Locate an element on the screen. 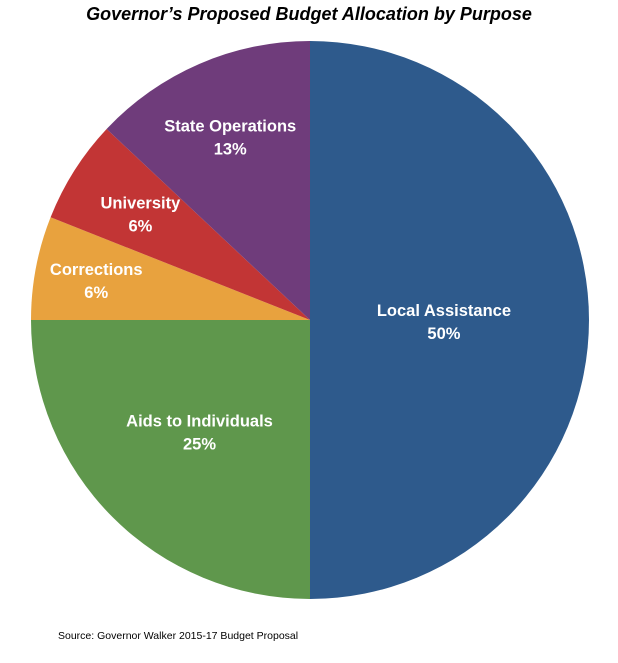 The height and width of the screenshot is (663, 618). pie-slice-corrections is located at coordinates (170, 268).